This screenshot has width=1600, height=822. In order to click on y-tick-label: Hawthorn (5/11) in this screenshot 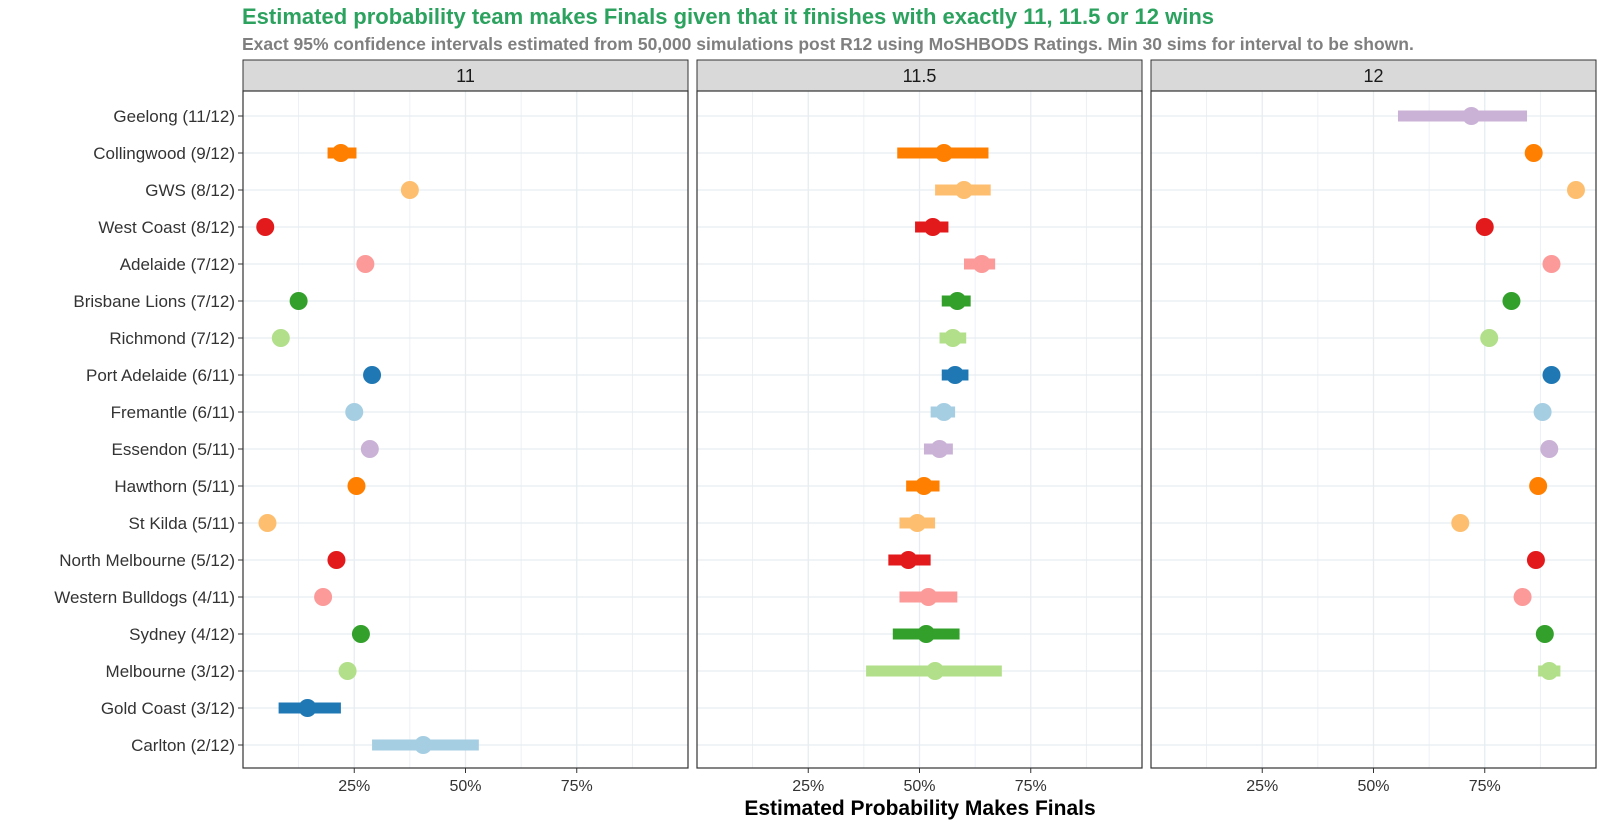, I will do `click(174, 486)`.